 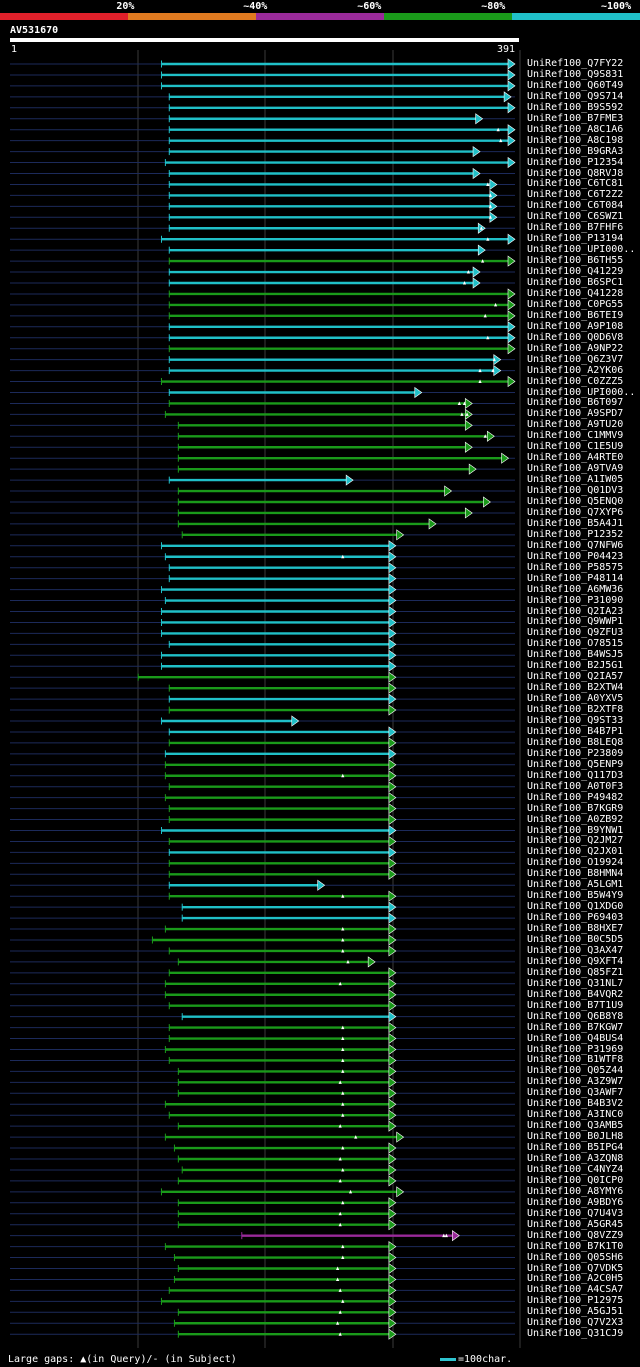 I want to click on hit-label: UniRef100_A9TU20, so click(x=575, y=425).